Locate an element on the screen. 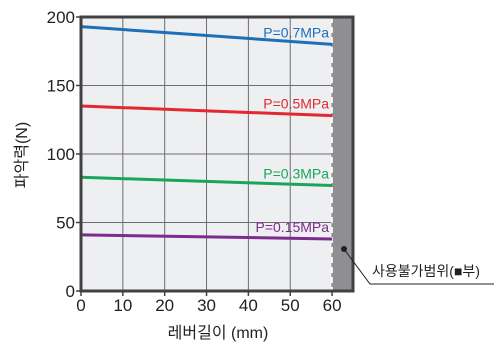  annotation-leader-line is located at coordinates (418, 266).